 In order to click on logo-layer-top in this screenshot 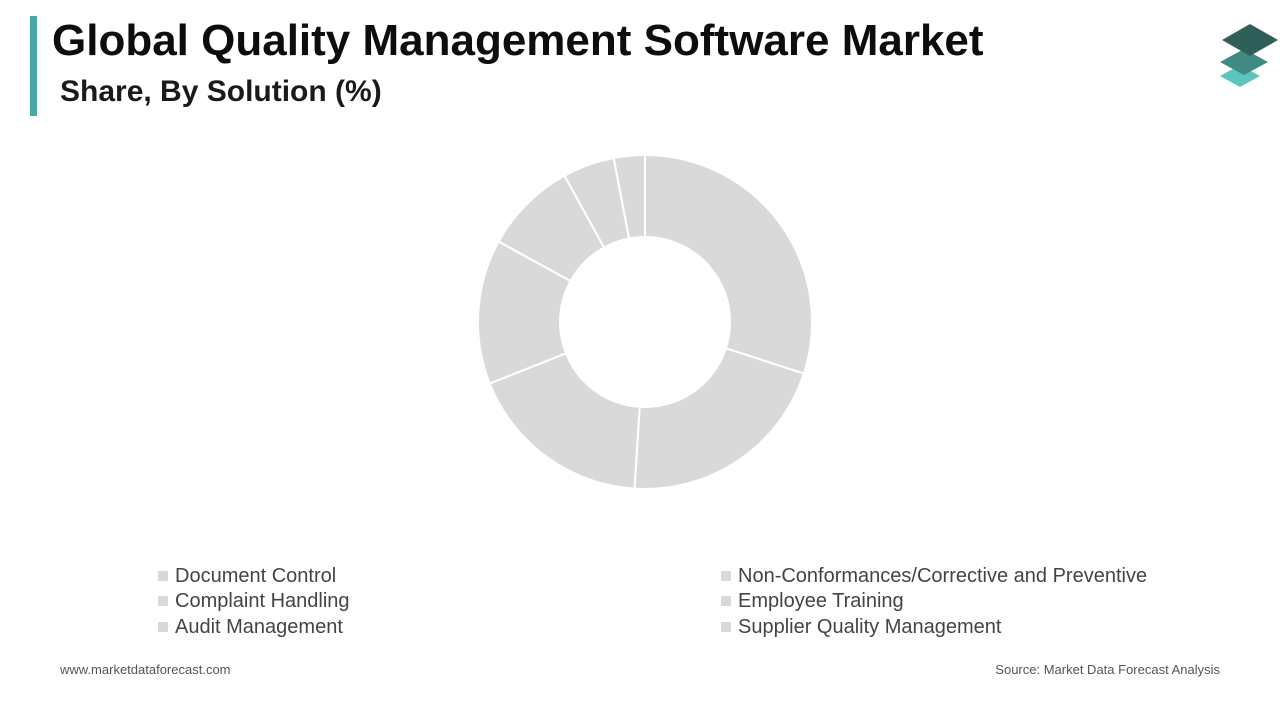, I will do `click(1250, 40)`.